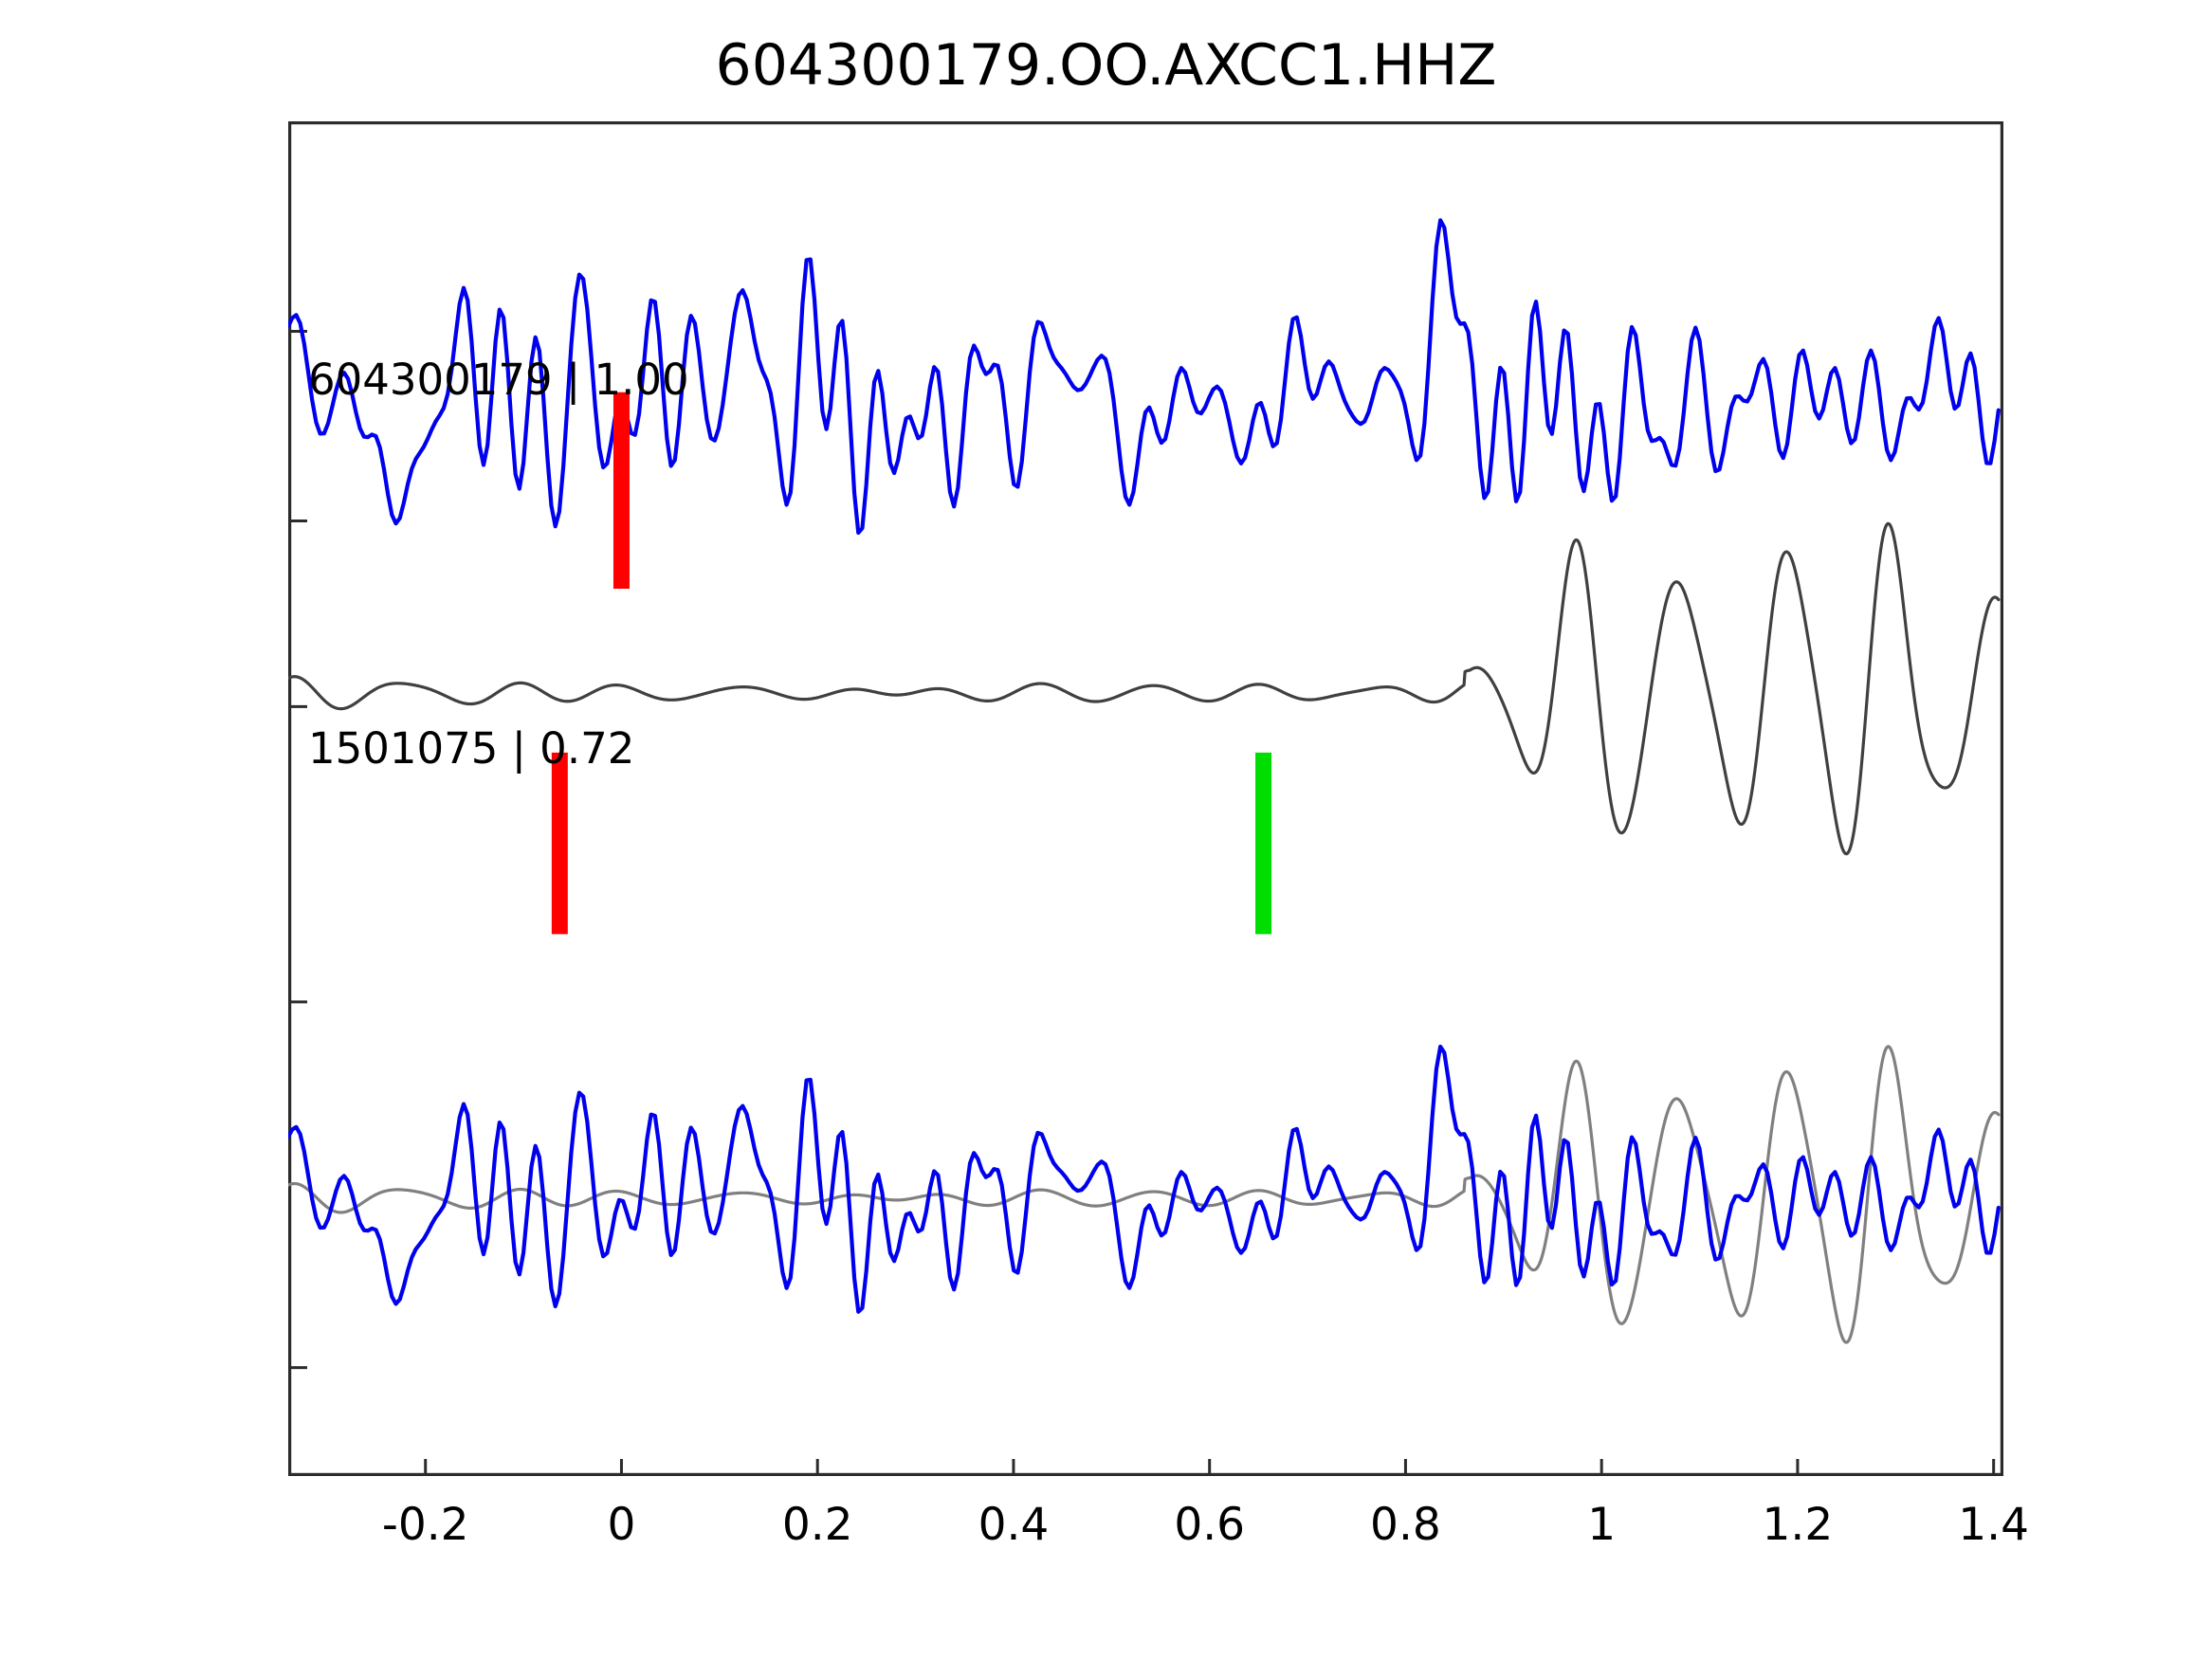 The height and width of the screenshot is (1659, 2212). Describe the element at coordinates (621, 1525) in the screenshot. I see `x-tick-label: 0` at that location.